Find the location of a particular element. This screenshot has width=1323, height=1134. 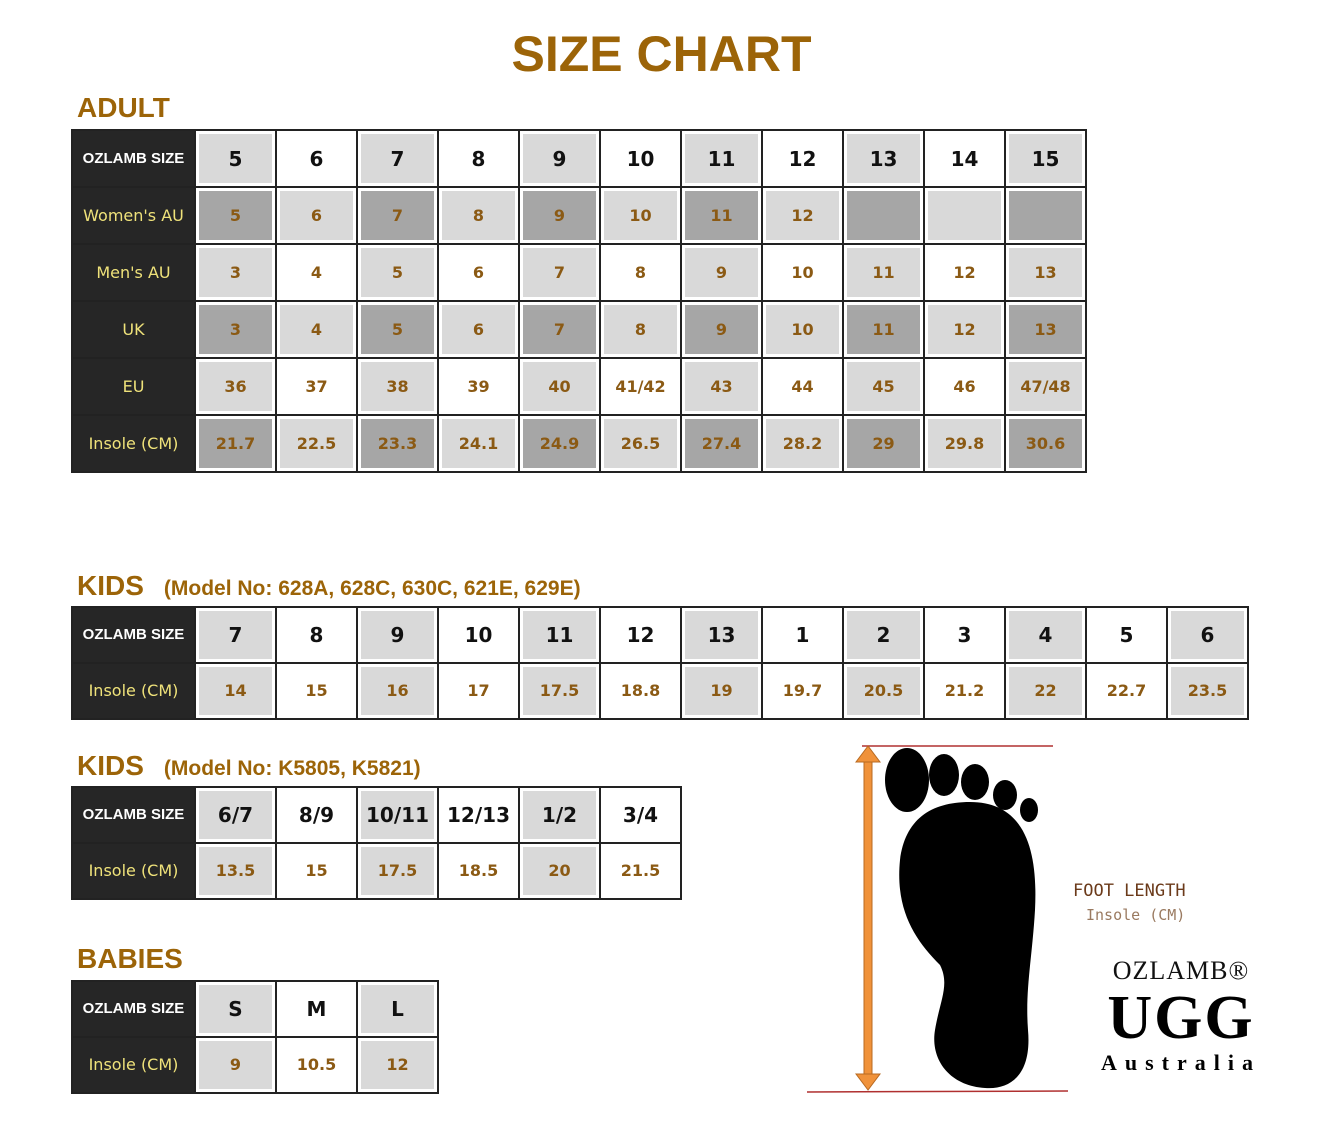

foot-length-diagram is located at coordinates (937, 919).